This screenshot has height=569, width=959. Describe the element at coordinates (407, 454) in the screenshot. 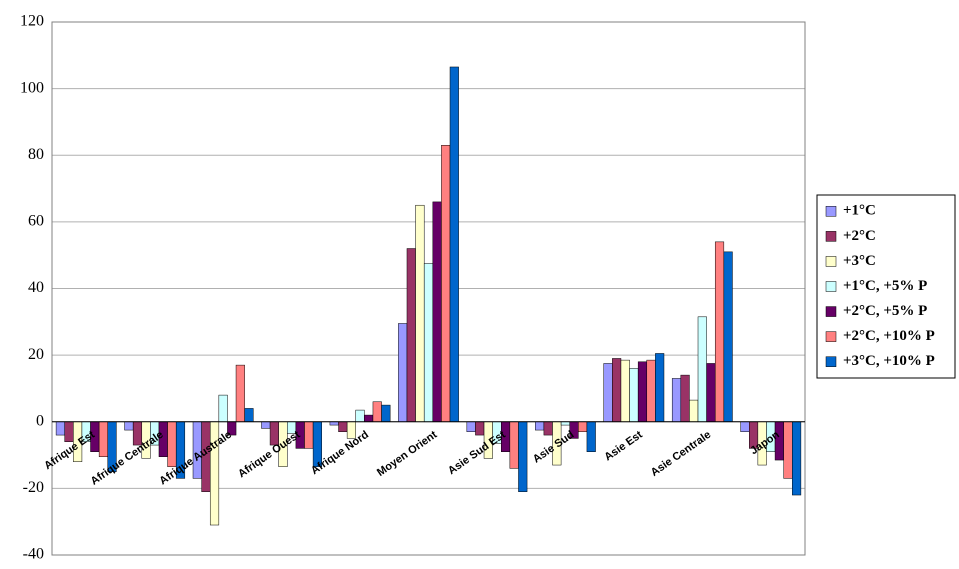

I see `x-tick-label: Moyen Orient` at that location.